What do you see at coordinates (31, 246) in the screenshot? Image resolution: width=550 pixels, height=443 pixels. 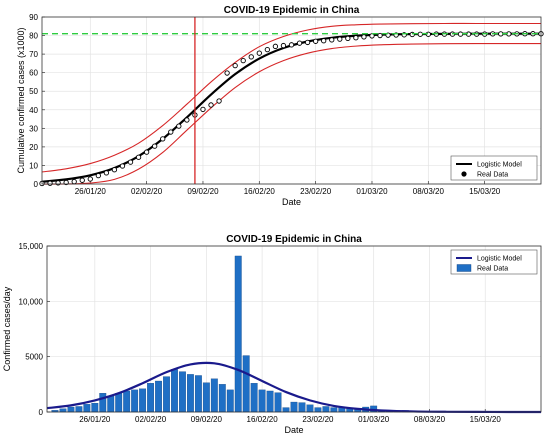 I see `y-tick-label: 15,000` at bounding box center [31, 246].